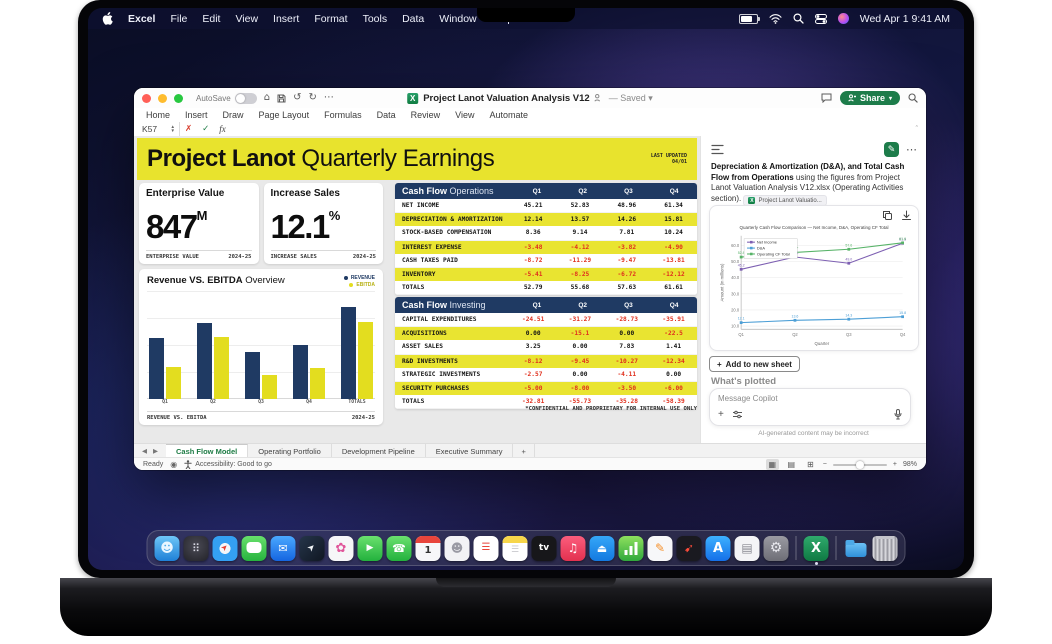 Image resolution: width=1052 pixels, height=644 pixels. Describe the element at coordinates (859, 464) in the screenshot. I see `zoom-slider` at that location.